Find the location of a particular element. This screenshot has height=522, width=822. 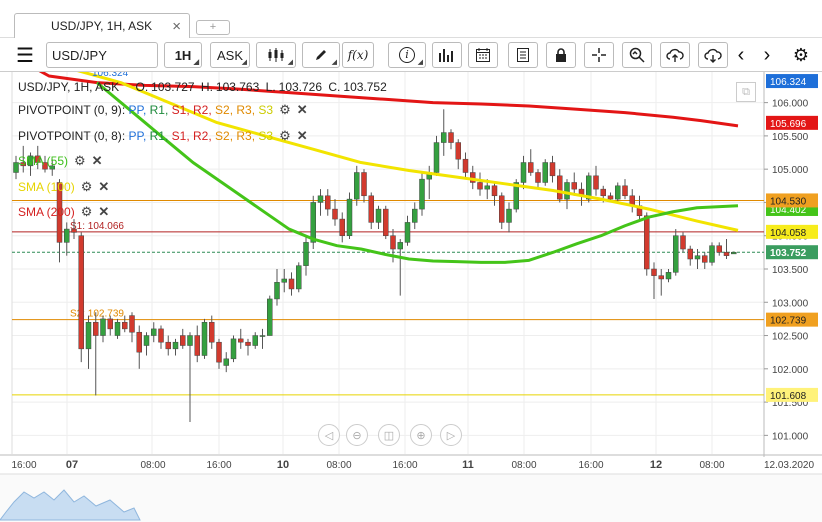

volume-button is located at coordinates (447, 55).